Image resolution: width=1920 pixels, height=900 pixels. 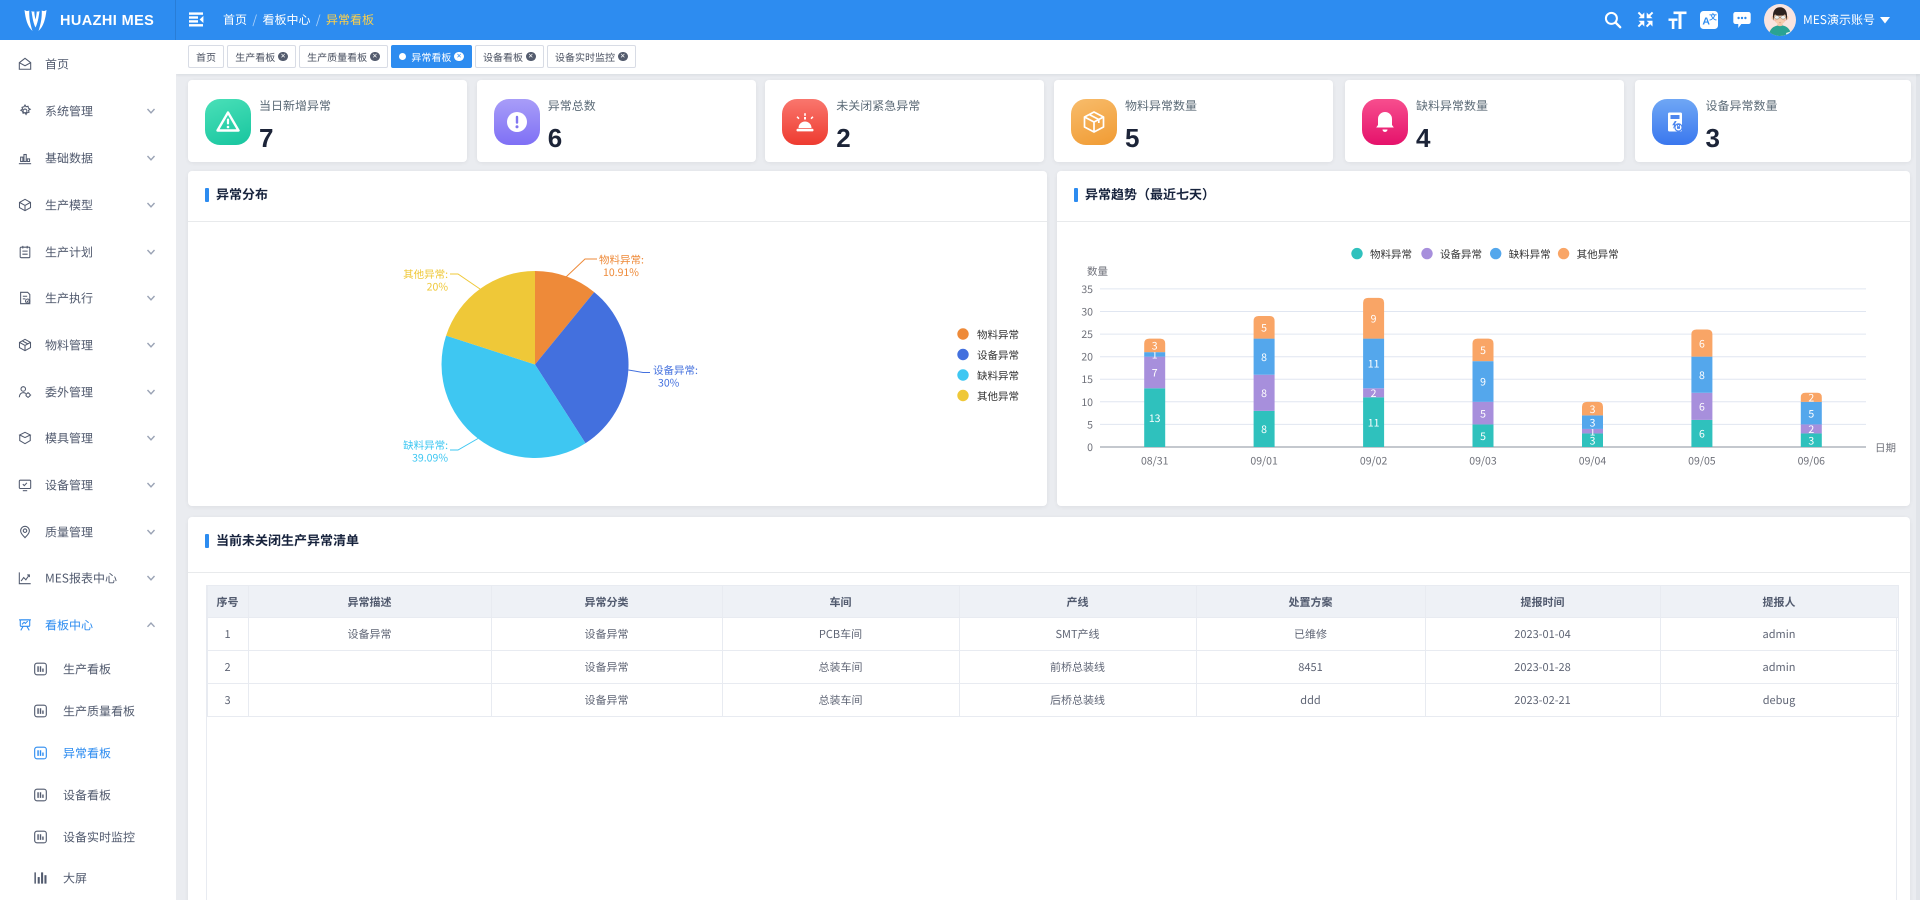 I want to click on svg-text: A, so click(x=1706, y=22).